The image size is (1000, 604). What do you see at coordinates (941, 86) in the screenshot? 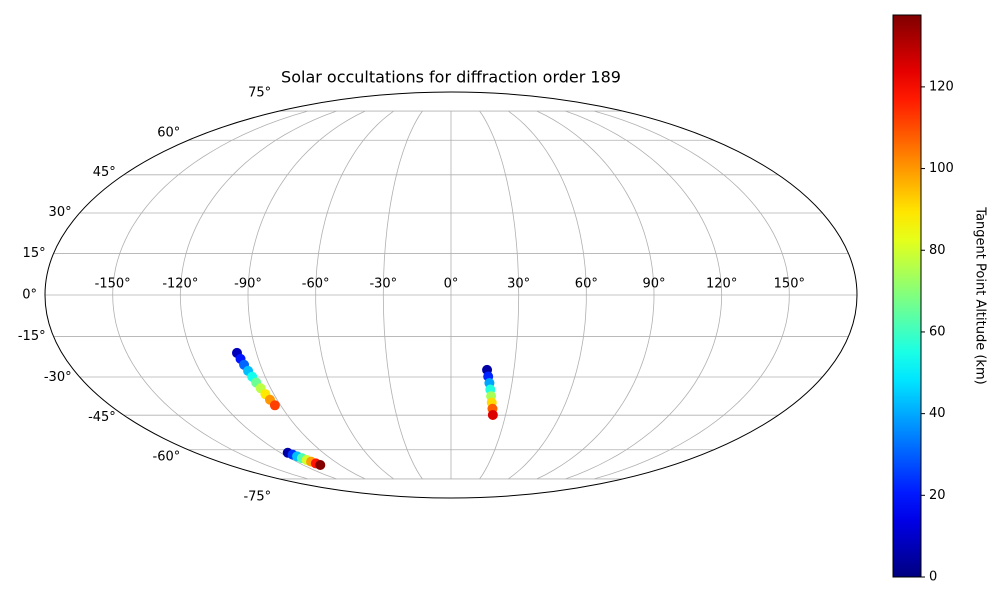
I see `colorbar-tick-label: 120` at bounding box center [941, 86].